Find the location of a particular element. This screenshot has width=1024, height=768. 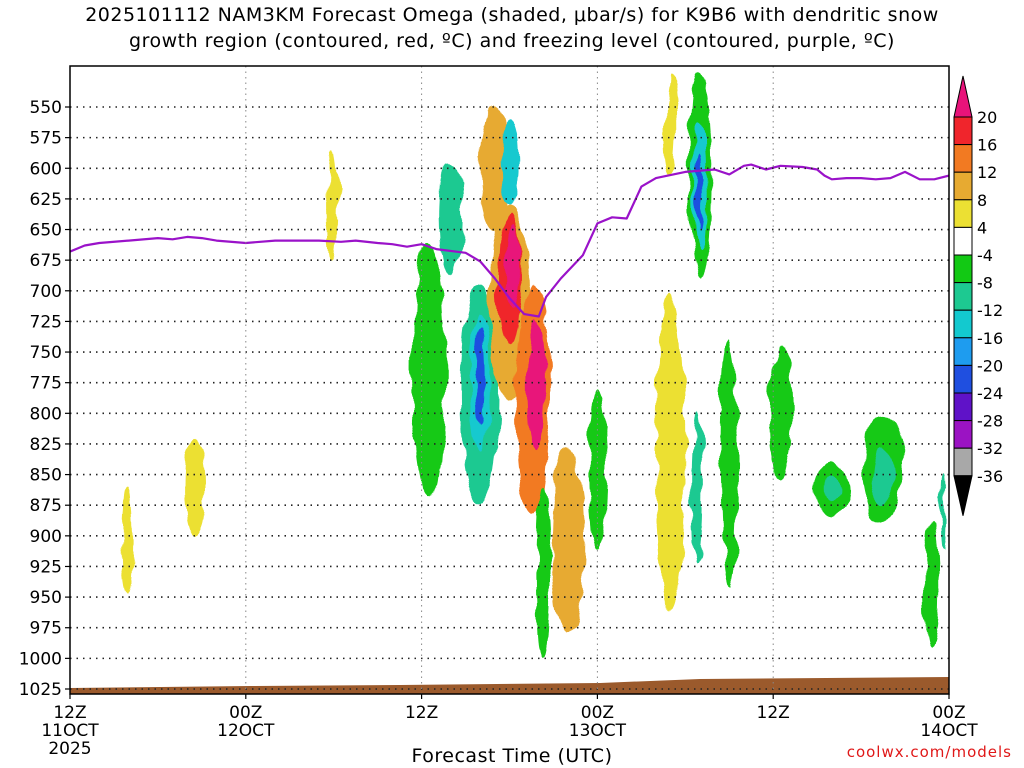

colorbar-label: -36 is located at coordinates (990, 476).